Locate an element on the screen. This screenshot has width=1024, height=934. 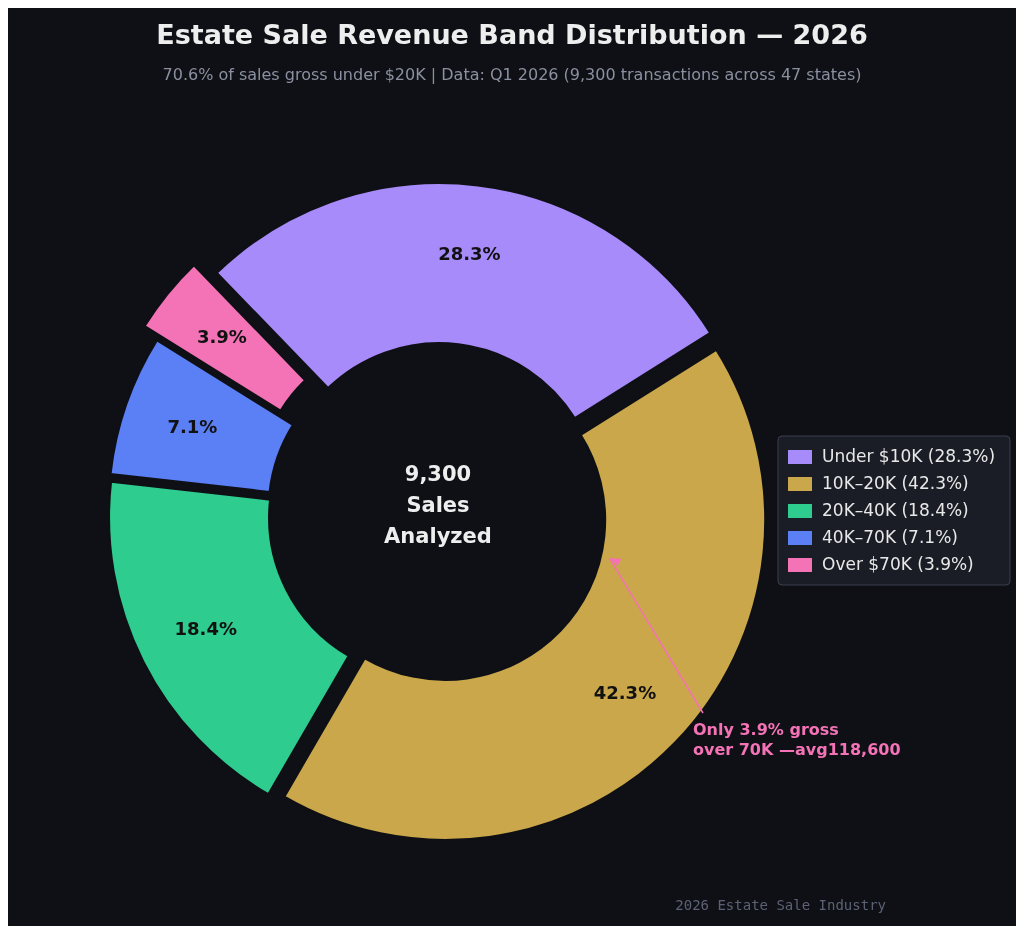
chart-title: Estate Sale Revenue Band Distribution — 2026 is located at coordinates (512, 34).